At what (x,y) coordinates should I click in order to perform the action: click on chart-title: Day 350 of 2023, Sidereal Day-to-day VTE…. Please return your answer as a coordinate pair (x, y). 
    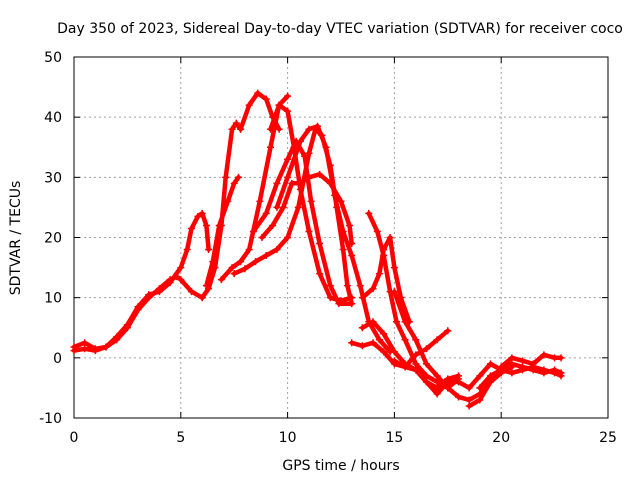
    Looking at the image, I should click on (340, 29).